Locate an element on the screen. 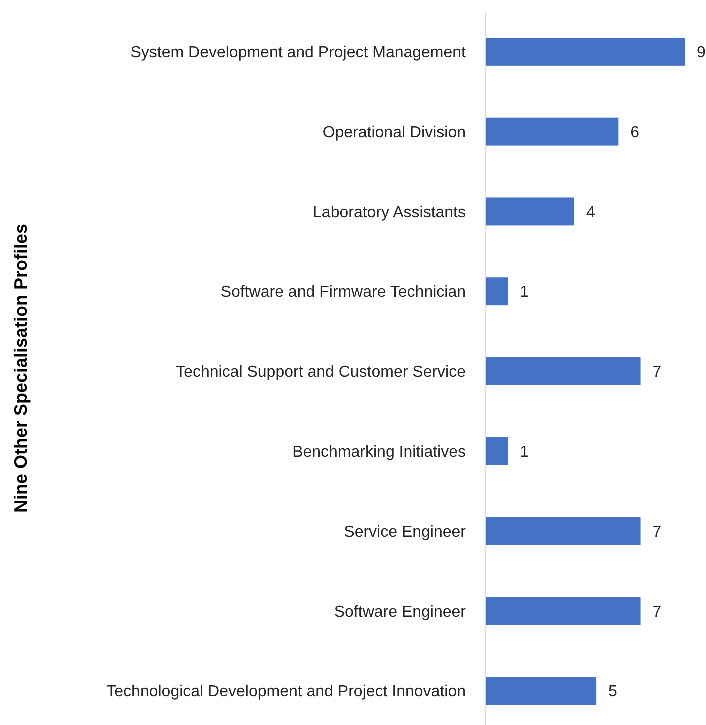 Image resolution: width=706 pixels, height=725 pixels. data-label: 4 is located at coordinates (591, 213).